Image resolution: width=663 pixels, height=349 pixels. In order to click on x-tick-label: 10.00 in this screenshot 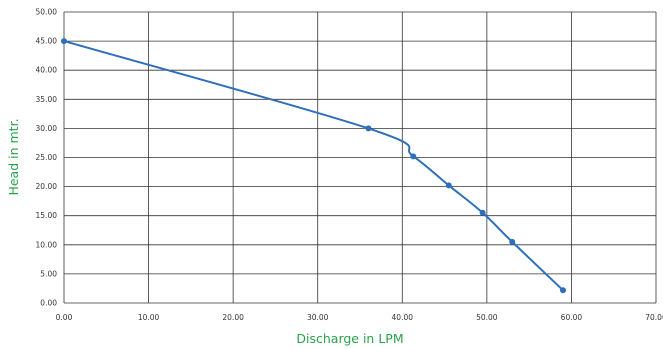, I will do `click(149, 317)`.